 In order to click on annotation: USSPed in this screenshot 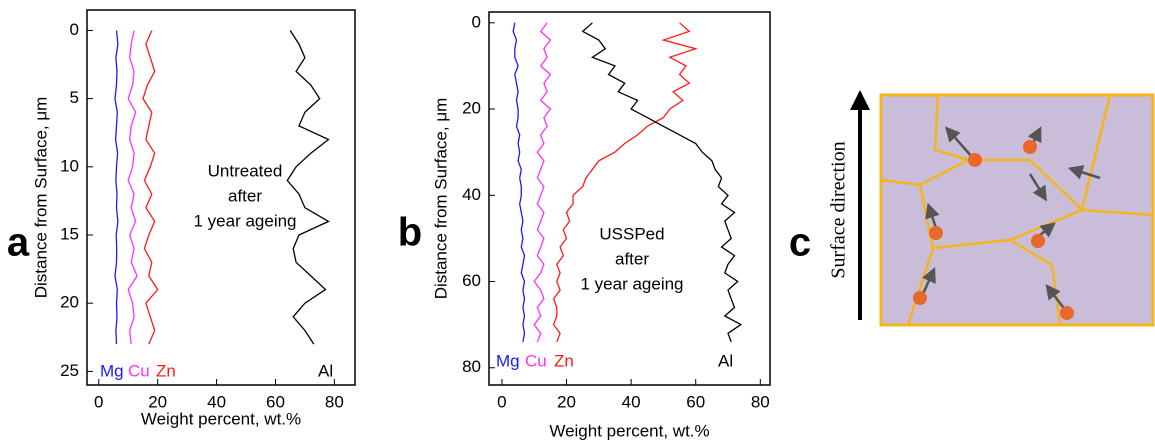, I will do `click(631, 233)`.